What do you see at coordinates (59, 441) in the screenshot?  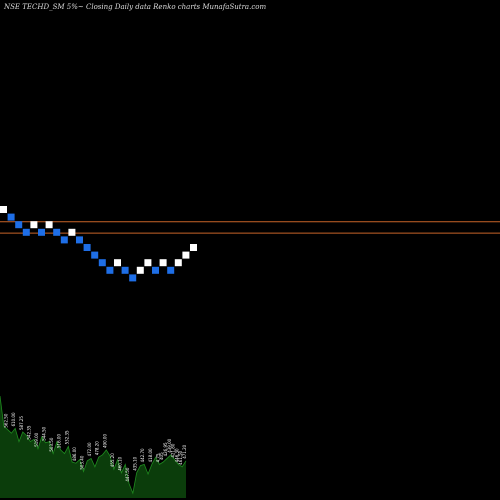 I see `volume-value-label: 516.00` at bounding box center [59, 441].